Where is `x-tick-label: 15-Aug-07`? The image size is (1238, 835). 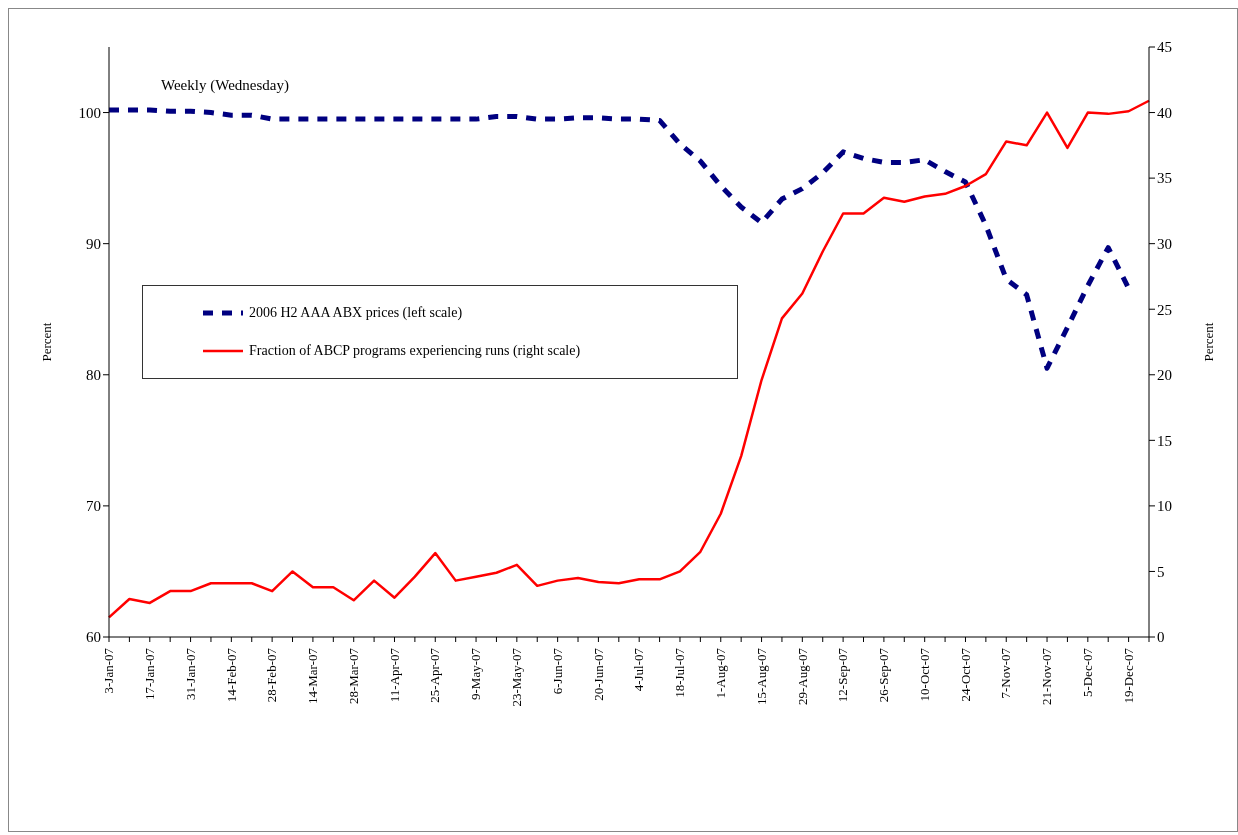
x-tick-label: 15-Aug-07 is located at coordinates (761, 676).